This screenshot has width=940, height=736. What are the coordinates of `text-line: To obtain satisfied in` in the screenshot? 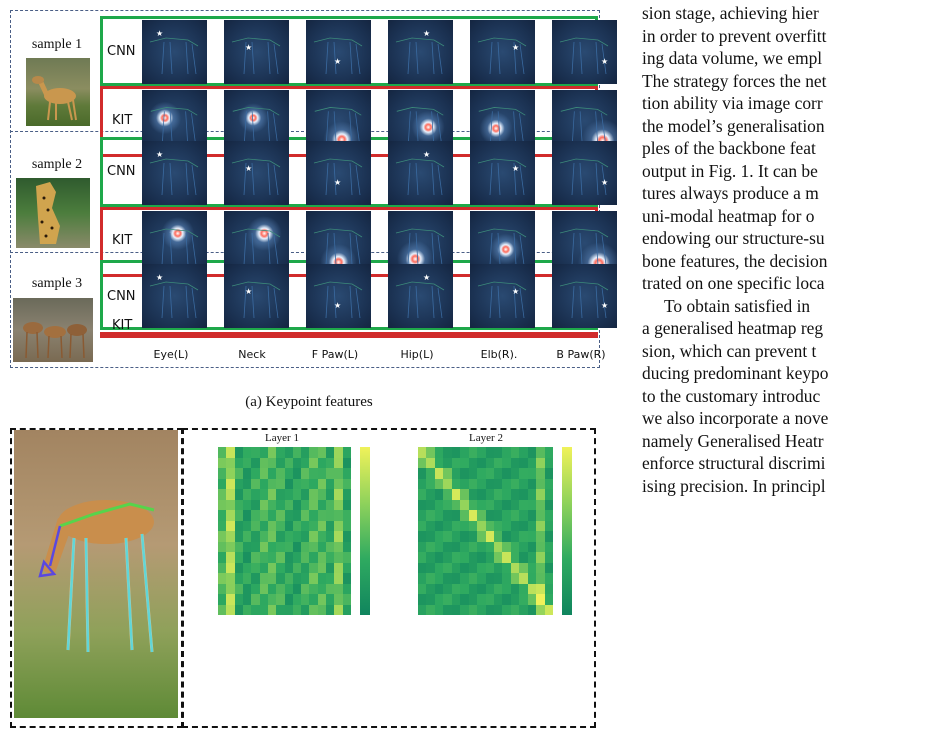 It's located at (737, 305).